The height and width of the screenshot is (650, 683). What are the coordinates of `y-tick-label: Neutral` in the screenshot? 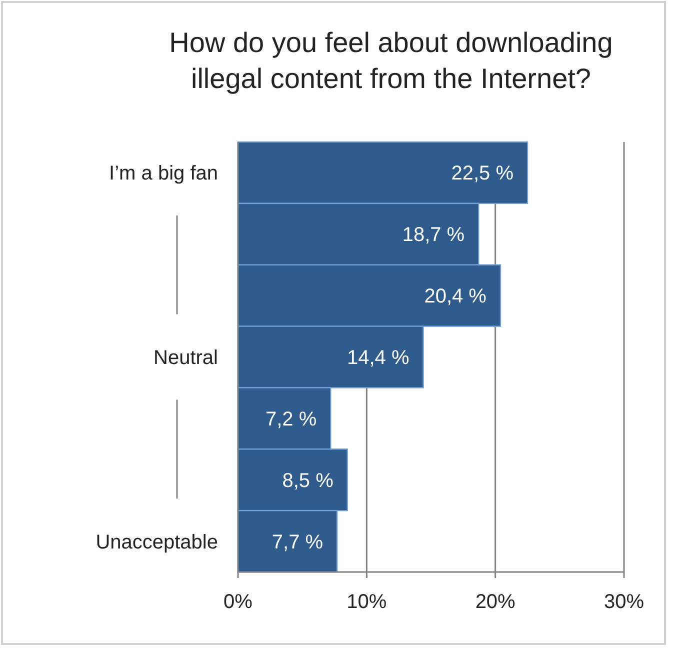 It's located at (186, 358).